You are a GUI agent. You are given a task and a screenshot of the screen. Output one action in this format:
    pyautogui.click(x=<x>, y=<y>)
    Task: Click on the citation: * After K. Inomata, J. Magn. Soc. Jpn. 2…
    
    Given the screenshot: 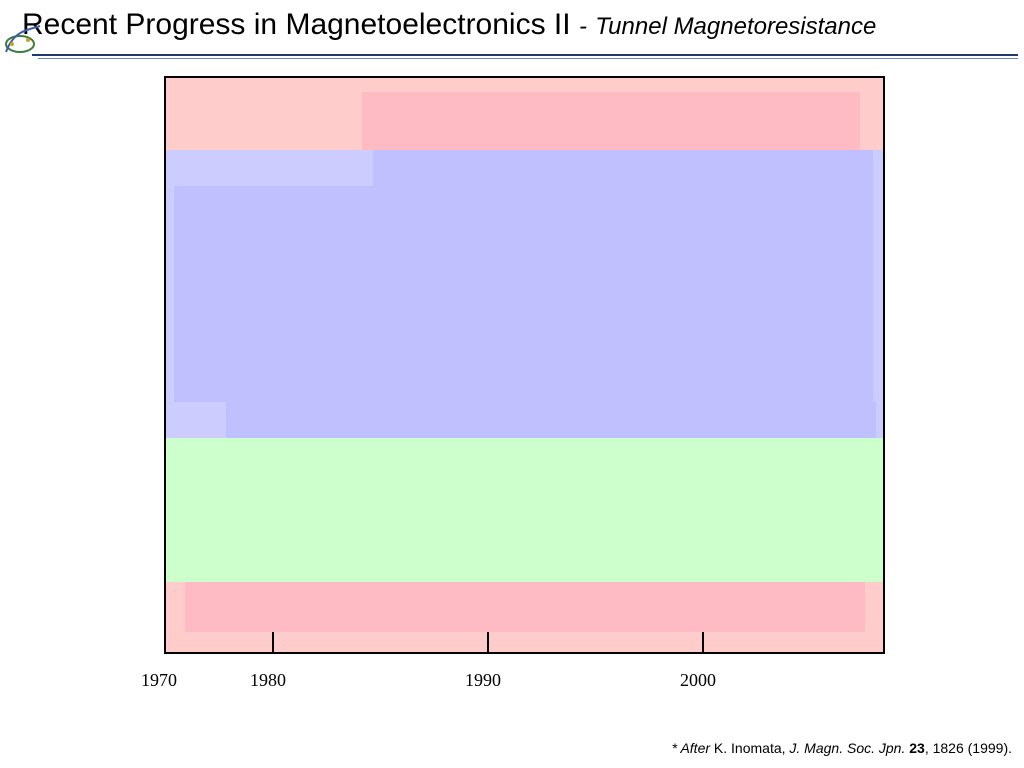 What is the action you would take?
    pyautogui.click(x=842, y=748)
    